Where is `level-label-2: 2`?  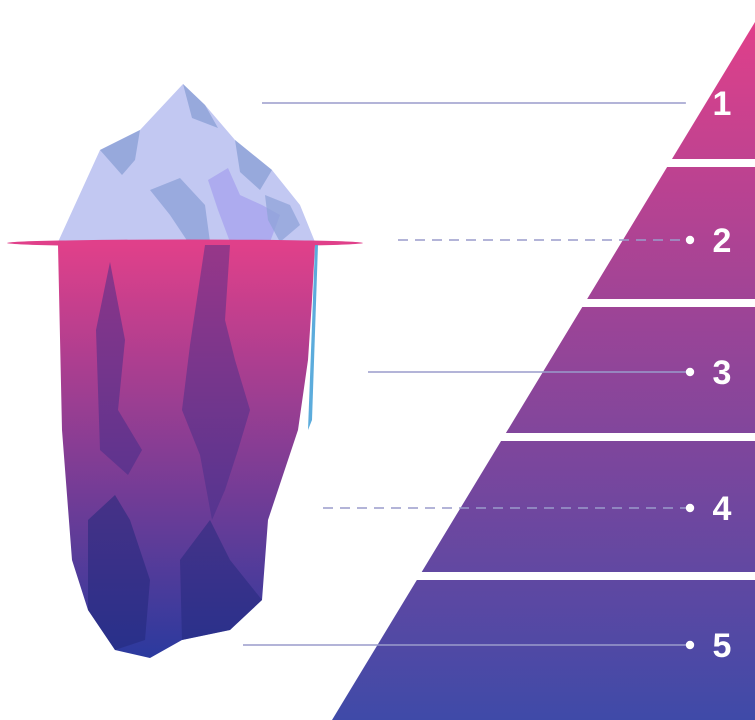
level-label-2: 2 is located at coordinates (722, 241).